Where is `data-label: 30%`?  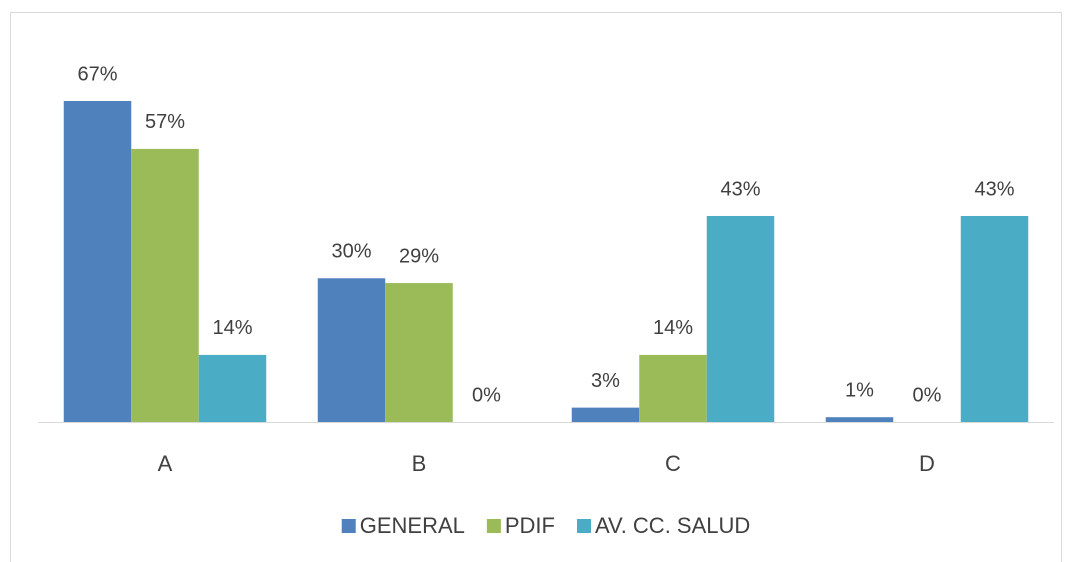
data-label: 30% is located at coordinates (351, 252).